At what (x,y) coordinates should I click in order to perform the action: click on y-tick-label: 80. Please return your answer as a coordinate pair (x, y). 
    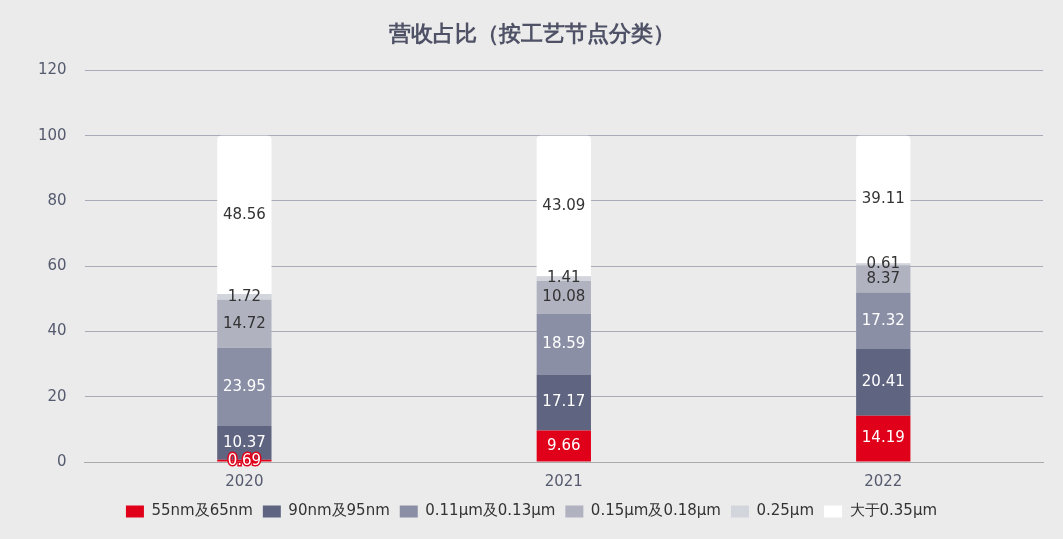
    Looking at the image, I should click on (57, 199).